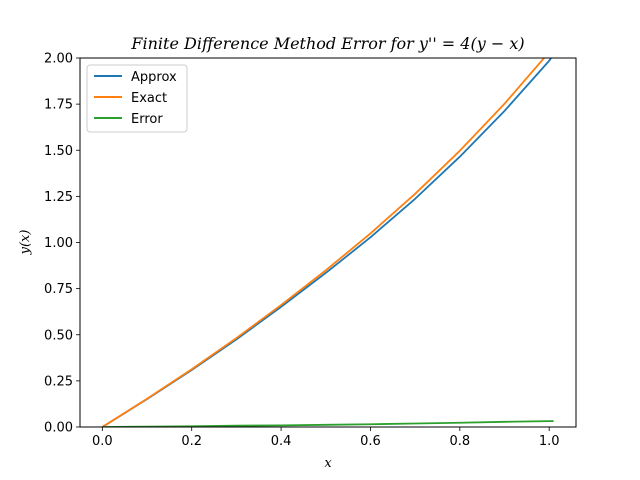  What do you see at coordinates (58, 105) in the screenshot?
I see `y-tick-label: 1.75` at bounding box center [58, 105].